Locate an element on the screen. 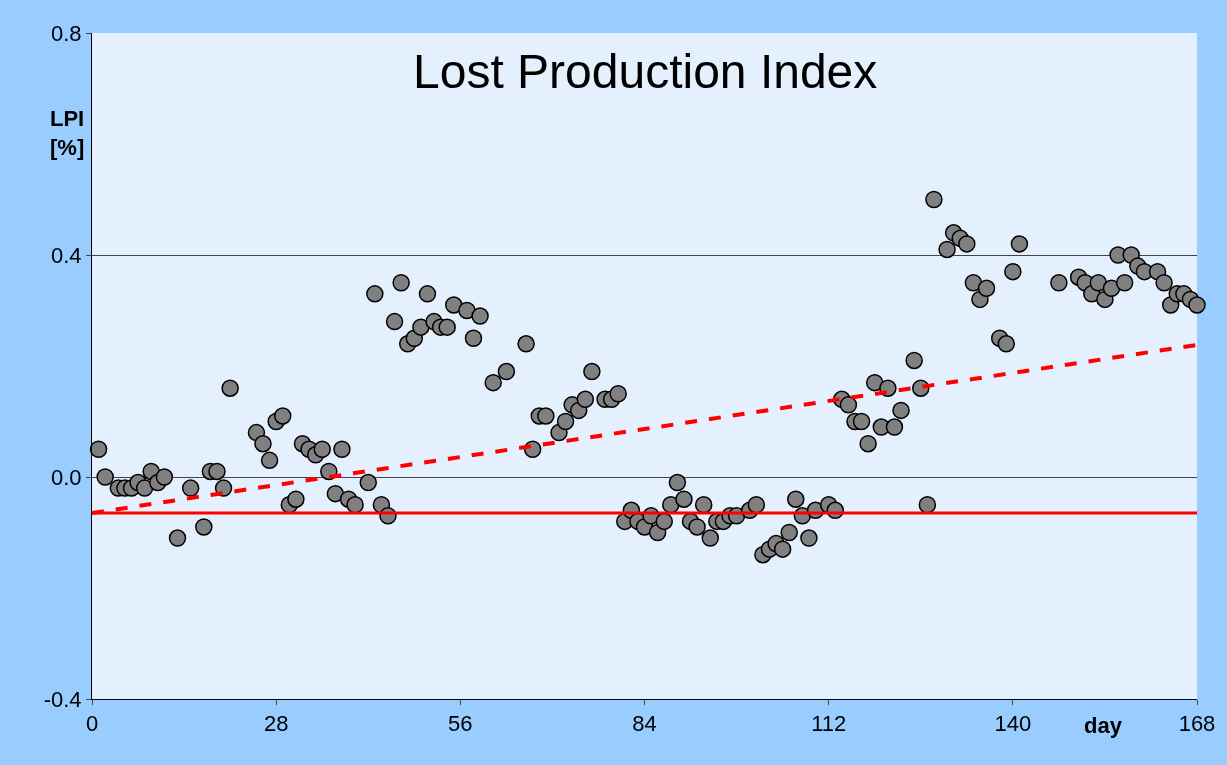  y-axis-title: LPI [%] is located at coordinates (67, 133).